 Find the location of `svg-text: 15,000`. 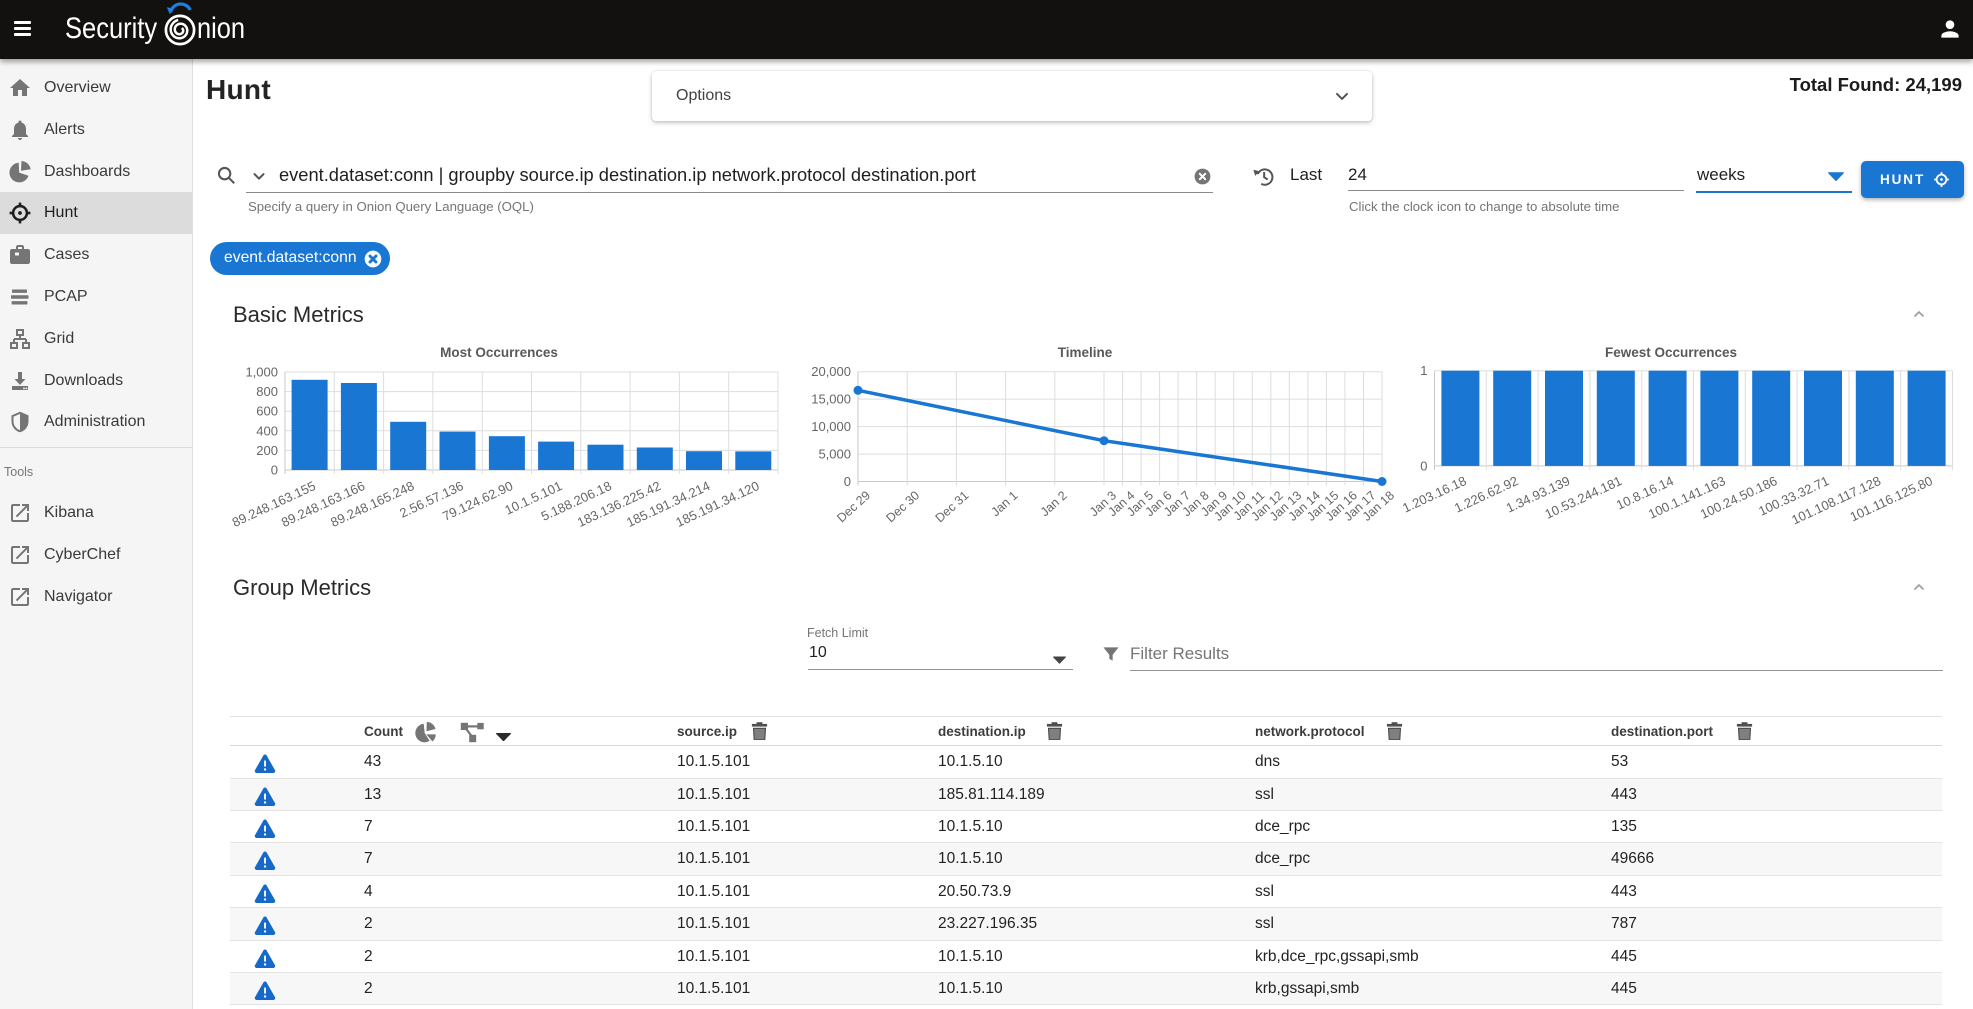

svg-text: 15,000 is located at coordinates (831, 399).